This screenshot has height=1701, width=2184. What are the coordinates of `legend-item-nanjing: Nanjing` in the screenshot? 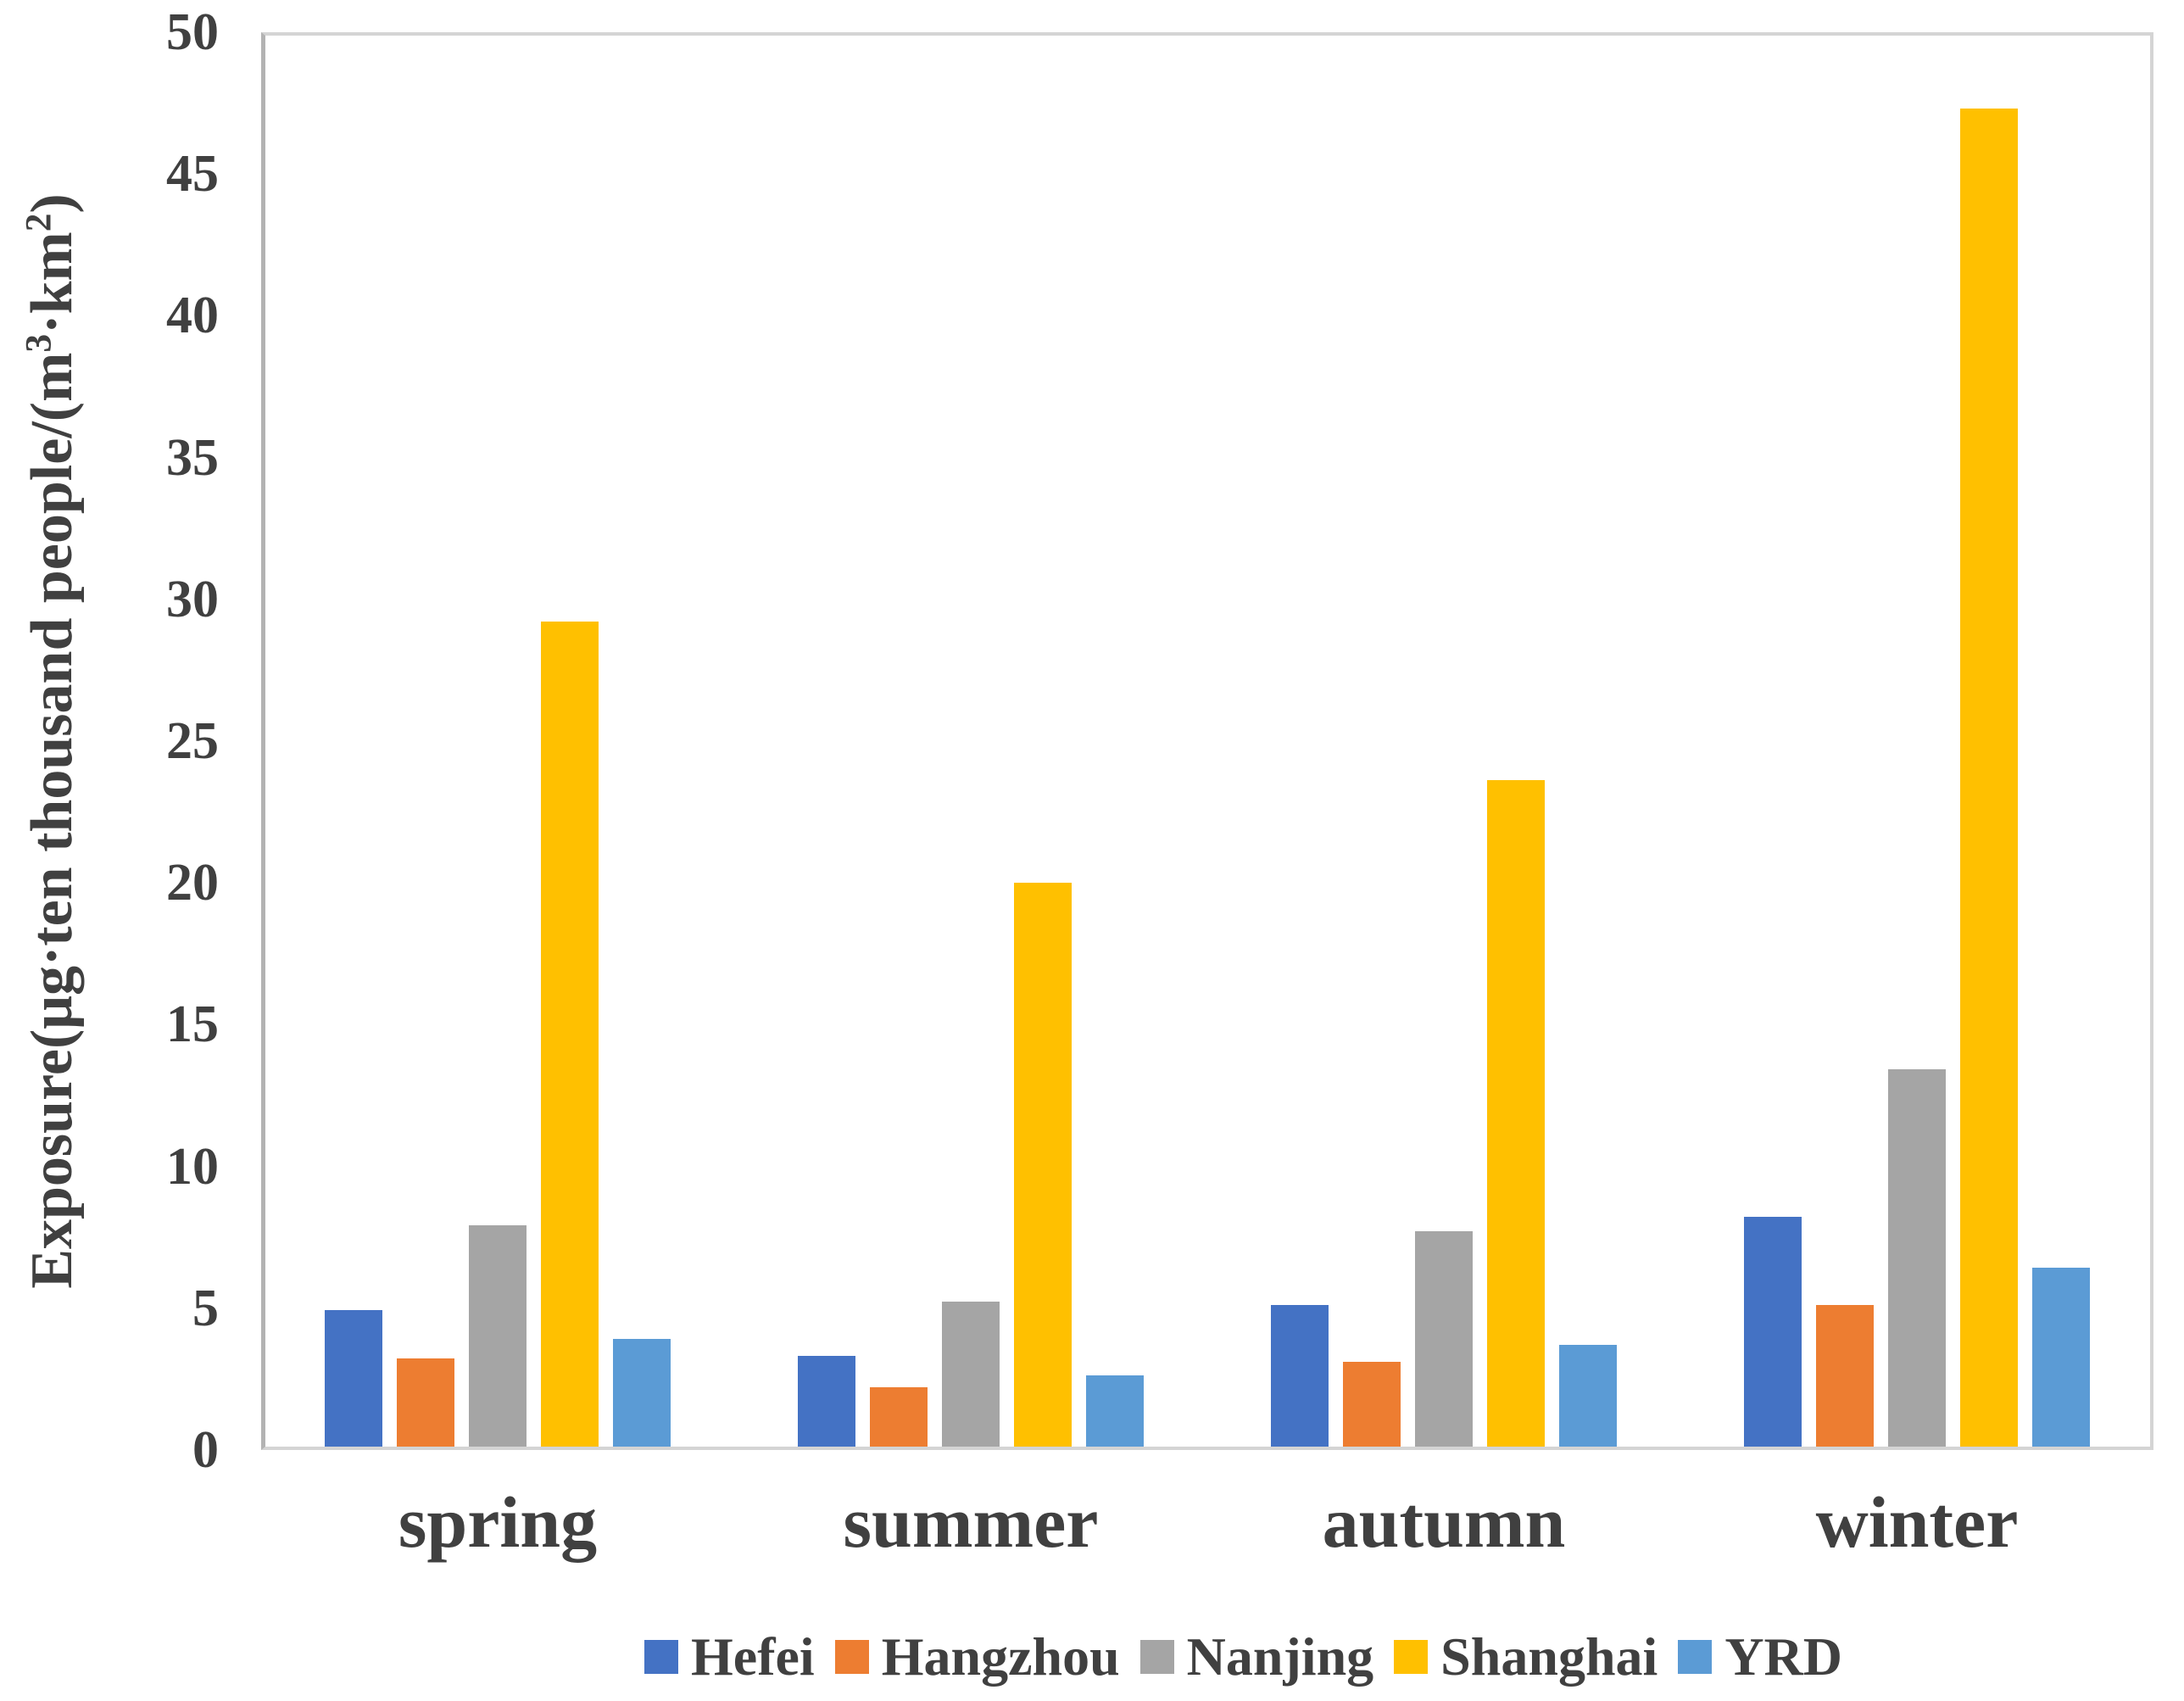 It's located at (1256, 1656).